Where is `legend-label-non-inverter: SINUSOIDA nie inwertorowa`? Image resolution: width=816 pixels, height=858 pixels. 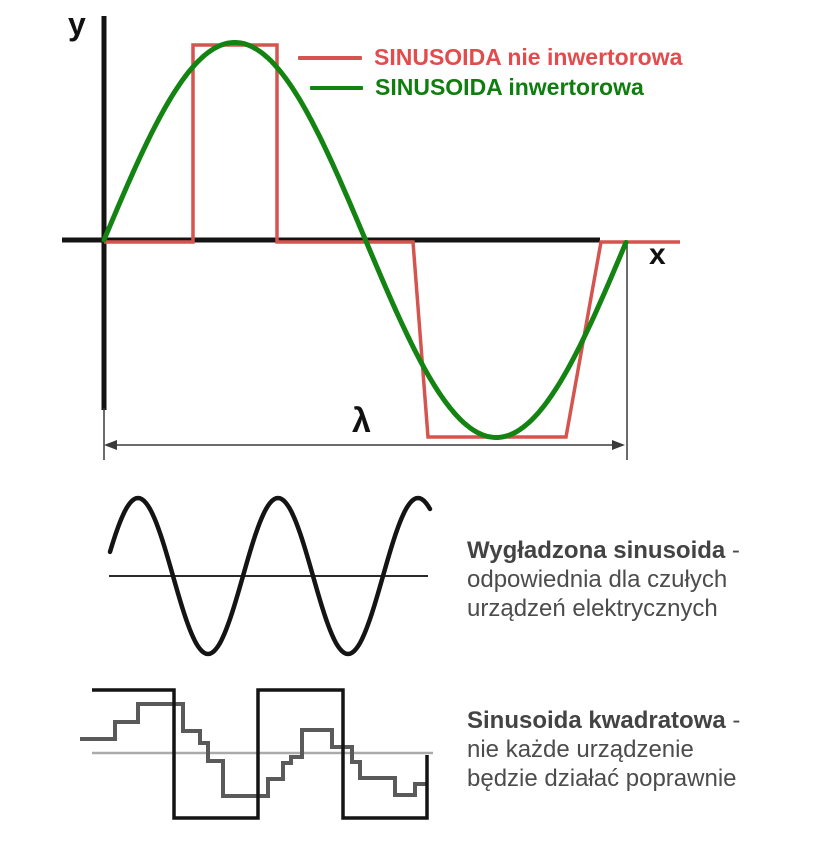
legend-label-non-inverter: SINUSOIDA nie inwertorowa is located at coordinates (528, 57).